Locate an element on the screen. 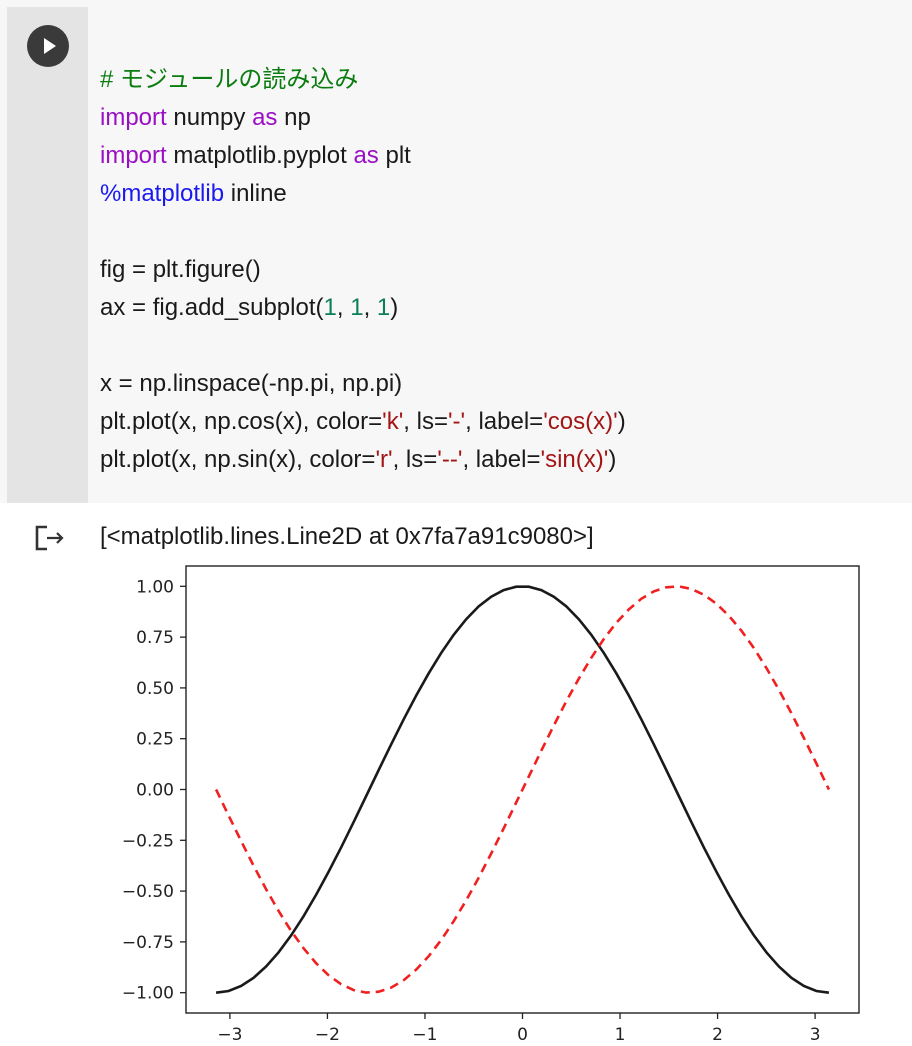 The image size is (912, 1046). x-tick-label: 3 is located at coordinates (815, 1035).